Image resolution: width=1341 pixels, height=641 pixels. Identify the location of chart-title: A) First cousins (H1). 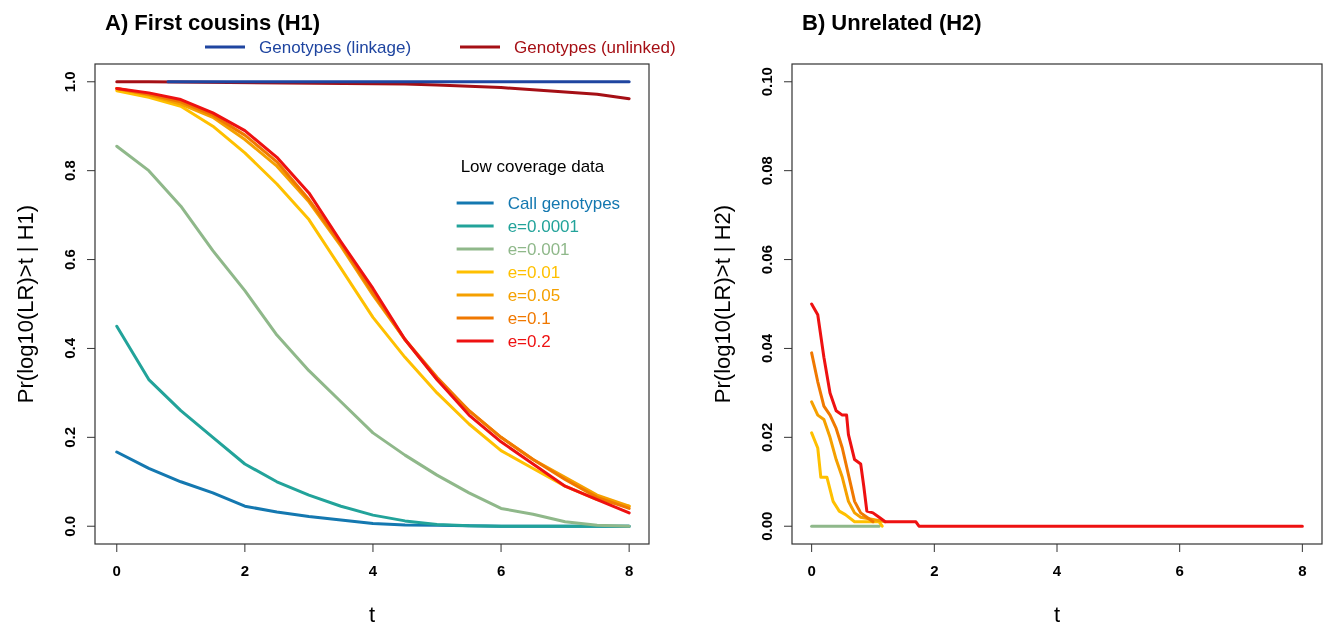
(213, 22).